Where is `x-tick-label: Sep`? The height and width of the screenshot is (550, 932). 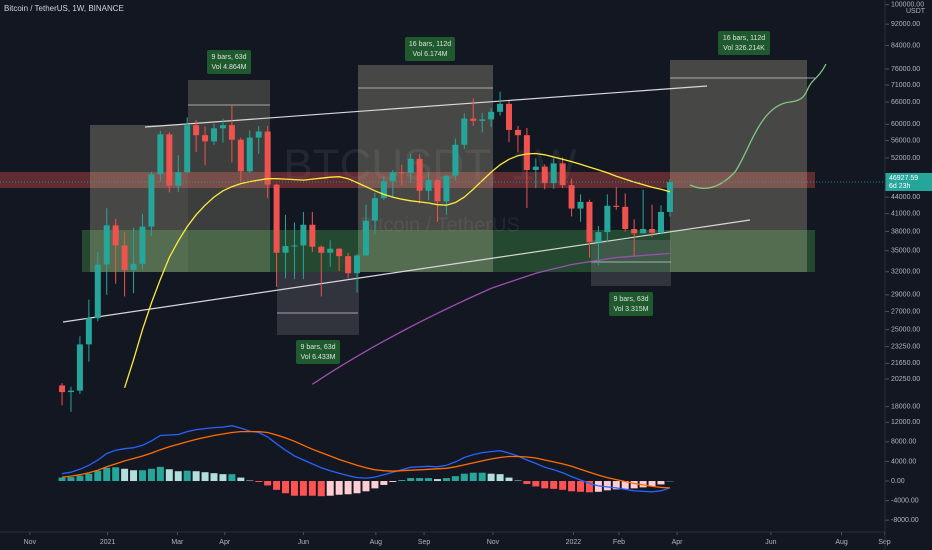
x-tick-label: Sep is located at coordinates (424, 542).